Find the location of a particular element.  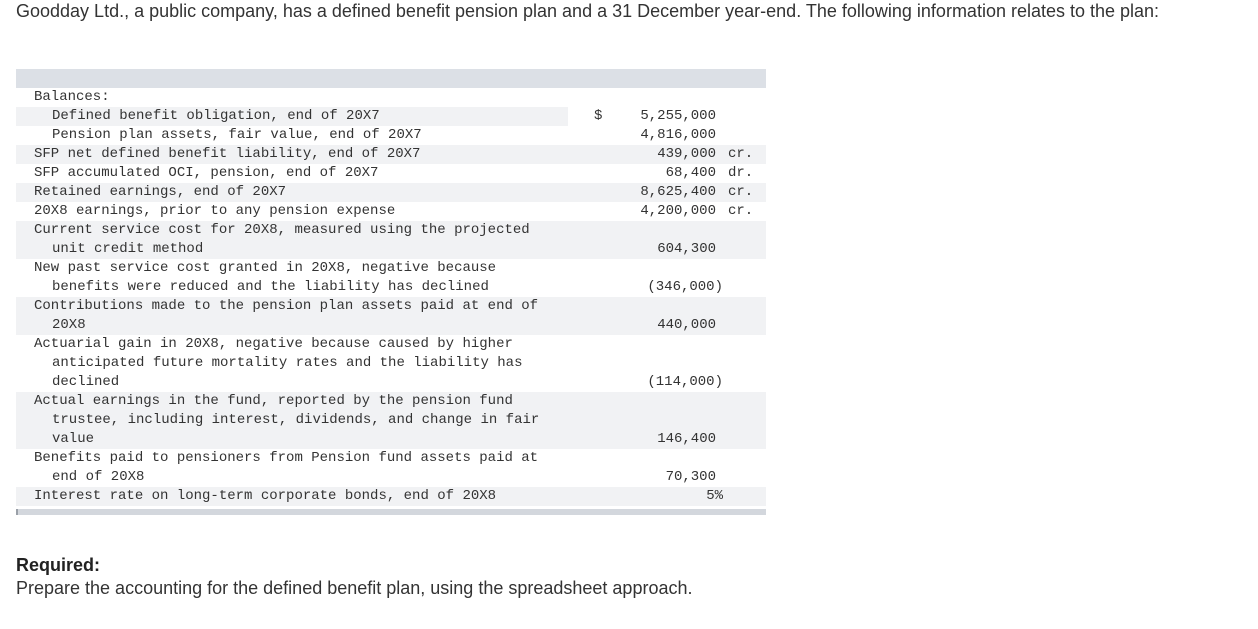

row-label-line: 20X8 is located at coordinates (69, 325).